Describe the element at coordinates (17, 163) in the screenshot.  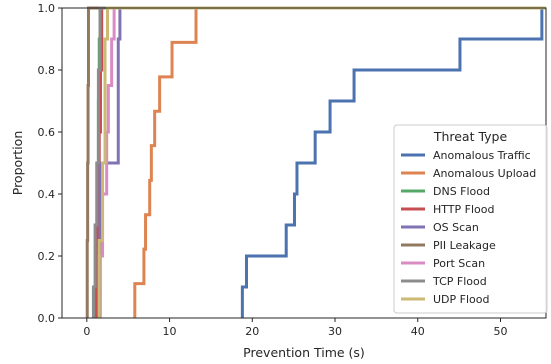
I see `y-axis-label: Proportion` at that location.